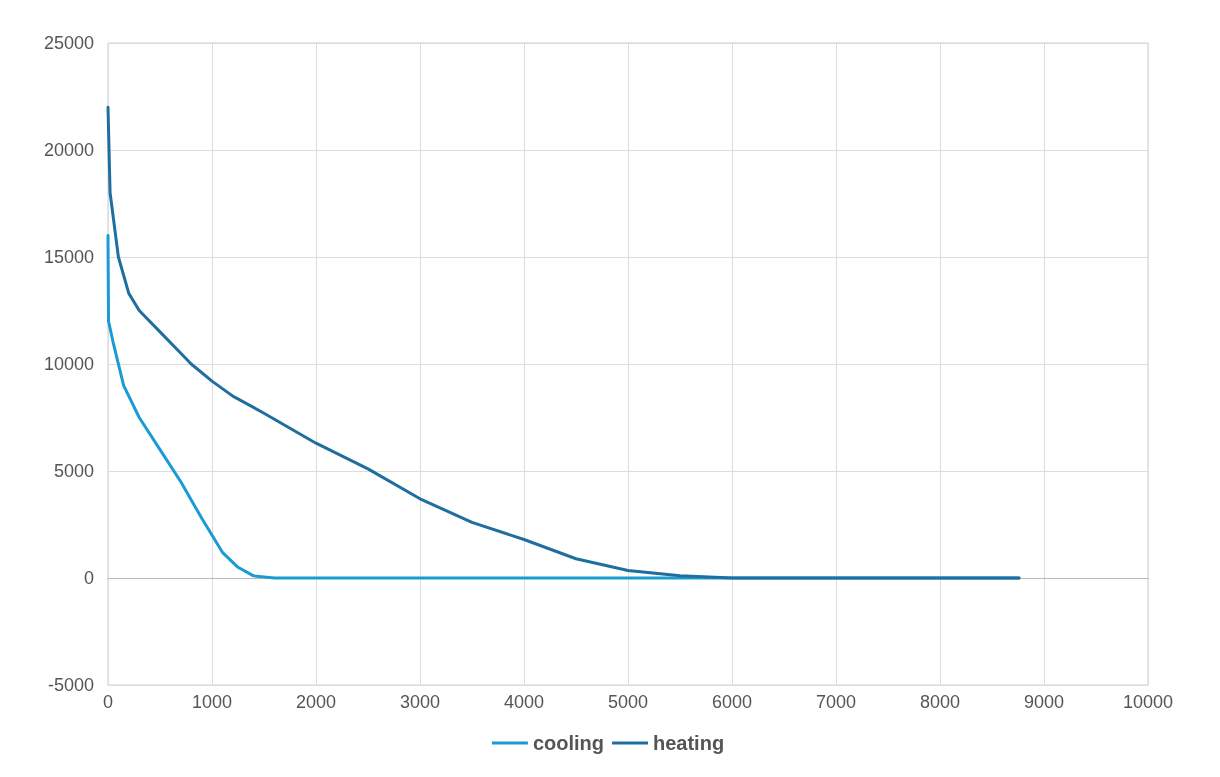 Image resolution: width=1220 pixels, height=777 pixels. I want to click on y-tick-label: 10000, so click(68, 364).